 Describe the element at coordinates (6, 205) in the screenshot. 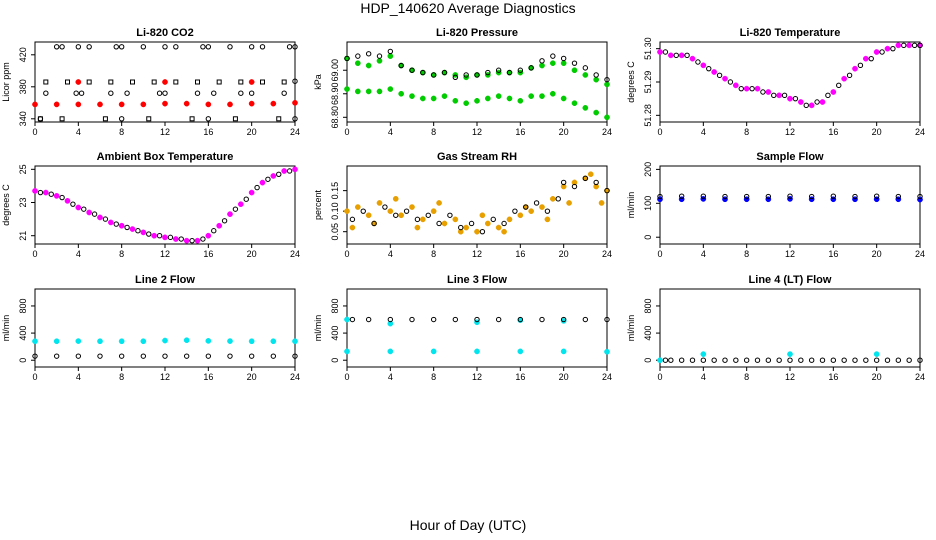

I see `y-axis-label: degrees C` at that location.